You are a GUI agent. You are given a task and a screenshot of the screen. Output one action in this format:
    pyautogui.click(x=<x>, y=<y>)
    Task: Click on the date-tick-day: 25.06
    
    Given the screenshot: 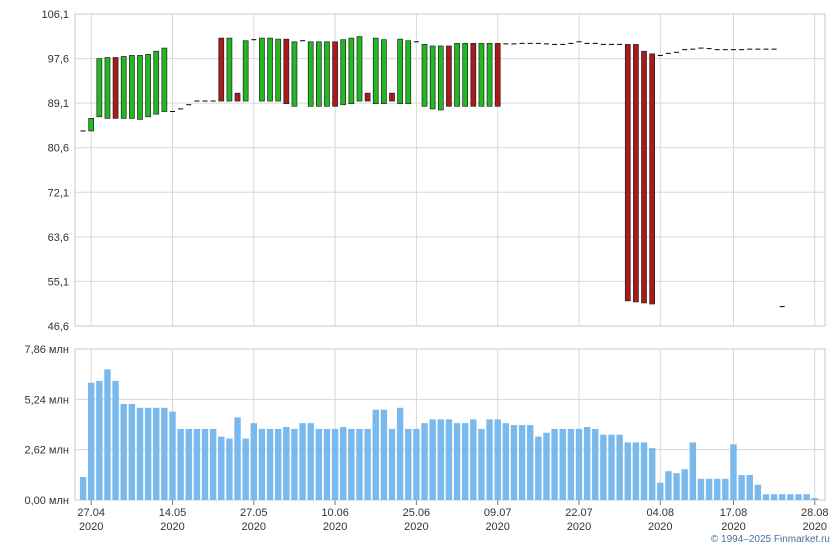 What is the action you would take?
    pyautogui.click(x=417, y=513)
    